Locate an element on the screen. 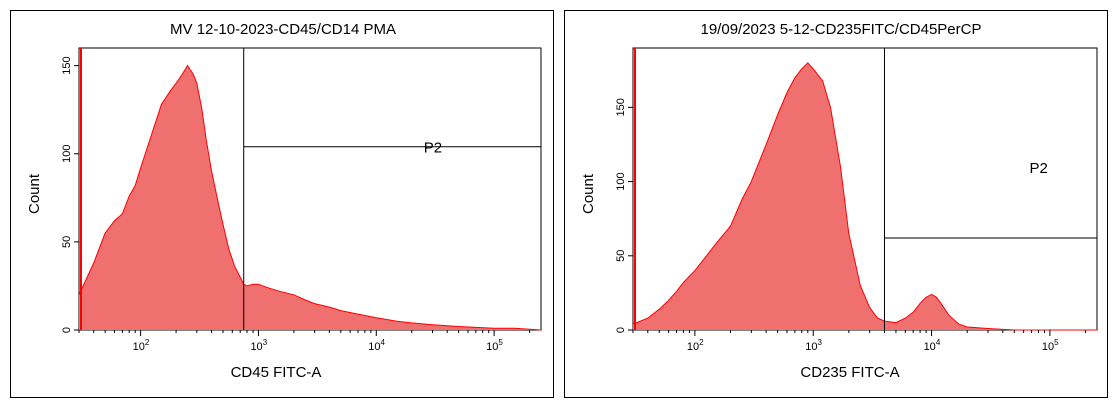 This screenshot has width=1118, height=407. chart-title: MV 12-10-2023-CD45/CD14 PMA is located at coordinates (283, 29).